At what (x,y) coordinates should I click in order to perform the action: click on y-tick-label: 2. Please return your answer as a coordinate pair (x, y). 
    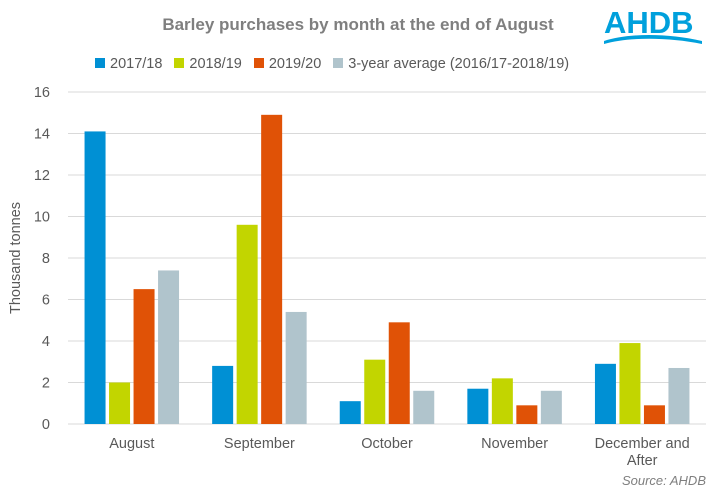
    Looking at the image, I should click on (46, 384).